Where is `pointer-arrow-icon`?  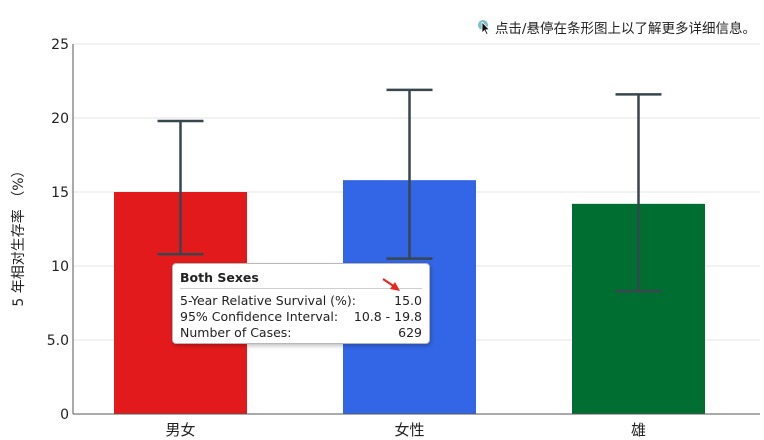
pointer-arrow-icon is located at coordinates (391, 284).